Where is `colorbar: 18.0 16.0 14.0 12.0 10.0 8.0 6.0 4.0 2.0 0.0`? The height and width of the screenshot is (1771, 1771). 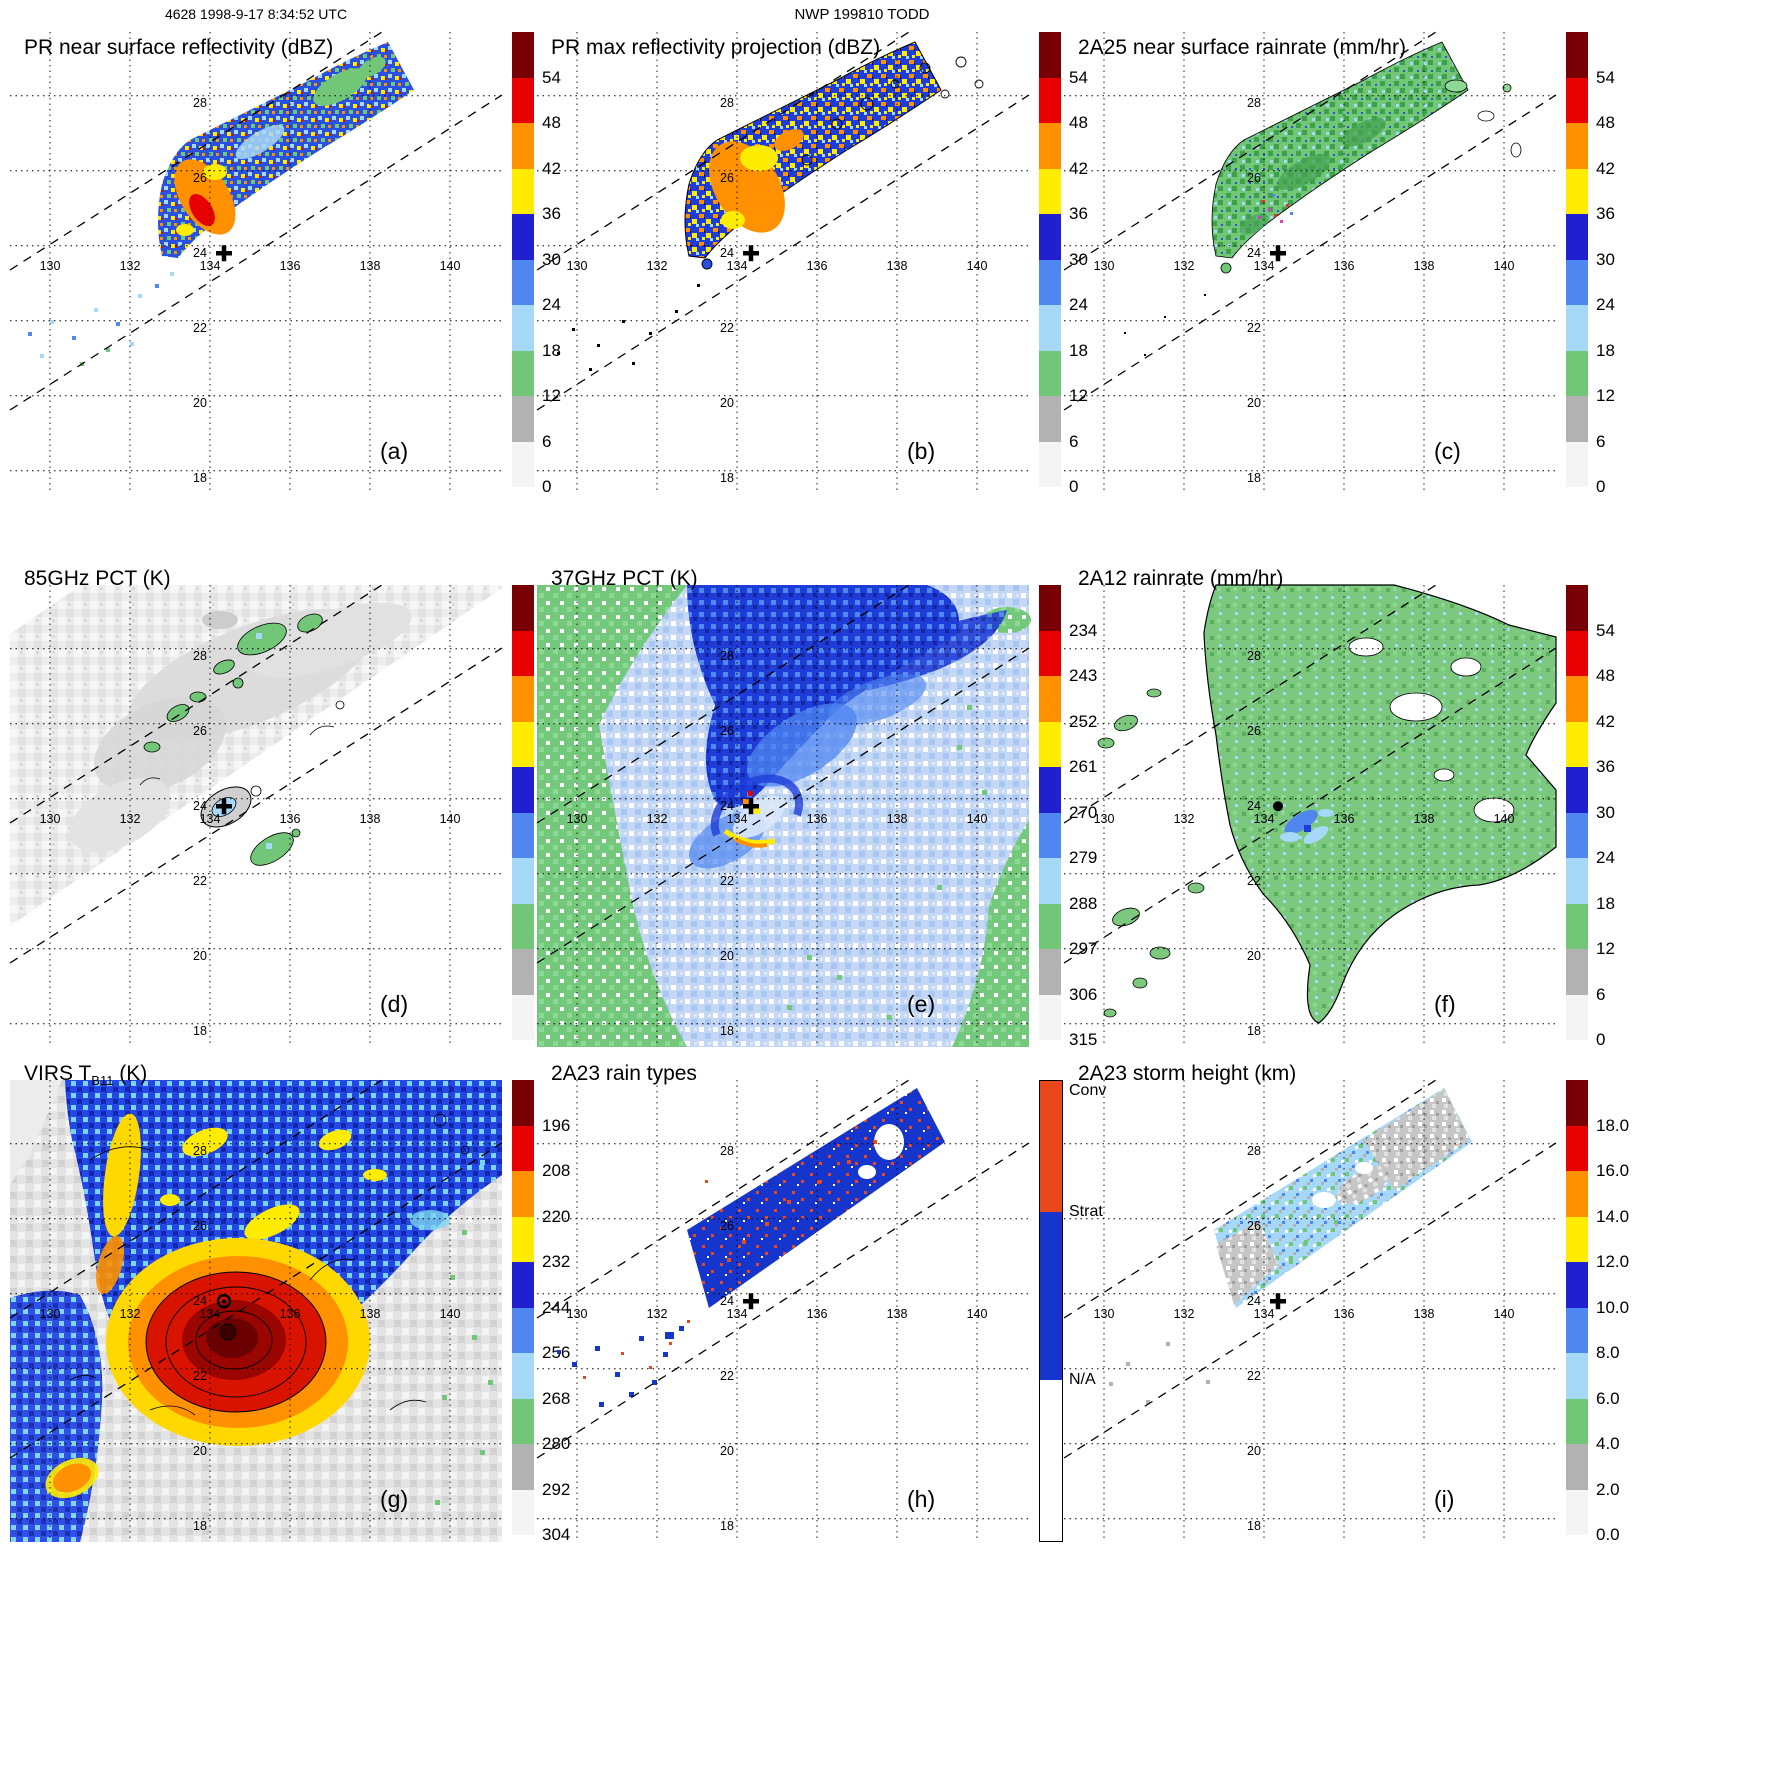 colorbar: 18.0 16.0 14.0 12.0 10.0 8.0 6.0 4.0 2.0 0.0 is located at coordinates (1608, 1312).